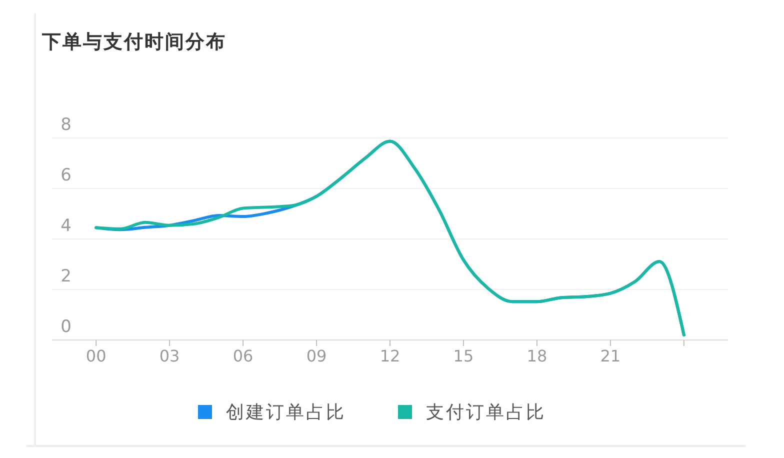 This screenshot has height=458, width=784. Describe the element at coordinates (66, 176) in the screenshot. I see `y-tick-label: 6` at that location.